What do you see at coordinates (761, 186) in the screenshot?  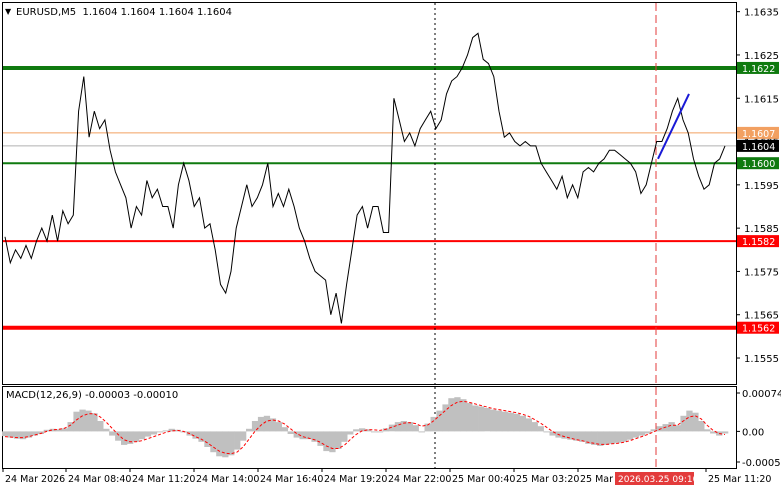 I see `price-tick-label: 1.1595` at bounding box center [761, 186].